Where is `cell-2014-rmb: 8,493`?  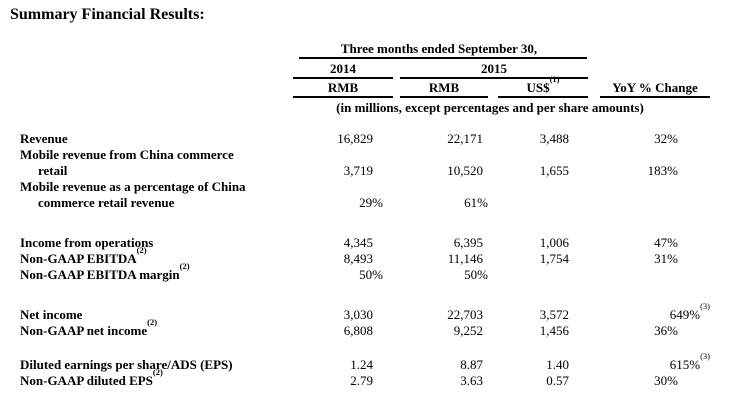
cell-2014-rmb: 8,493 is located at coordinates (358, 258).